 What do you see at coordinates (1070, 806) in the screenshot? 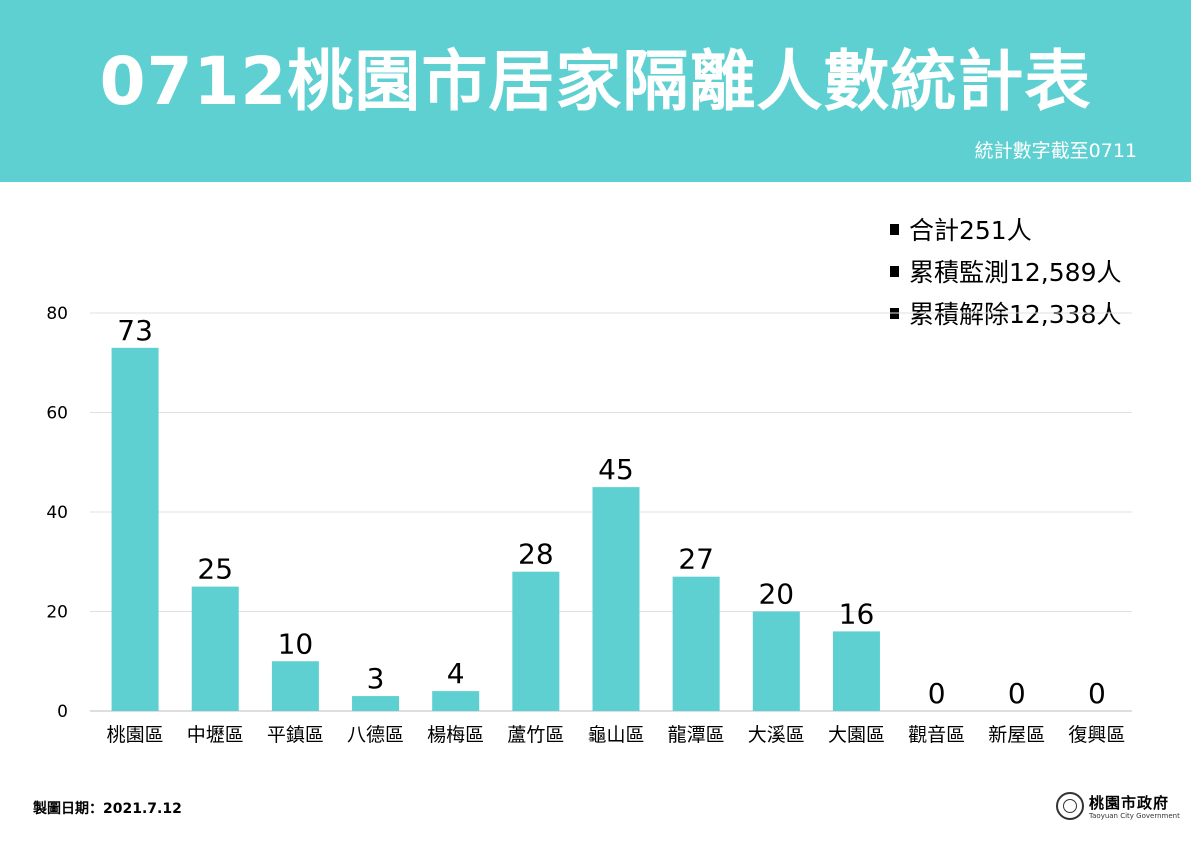
I see `city-seal-icon` at bounding box center [1070, 806].